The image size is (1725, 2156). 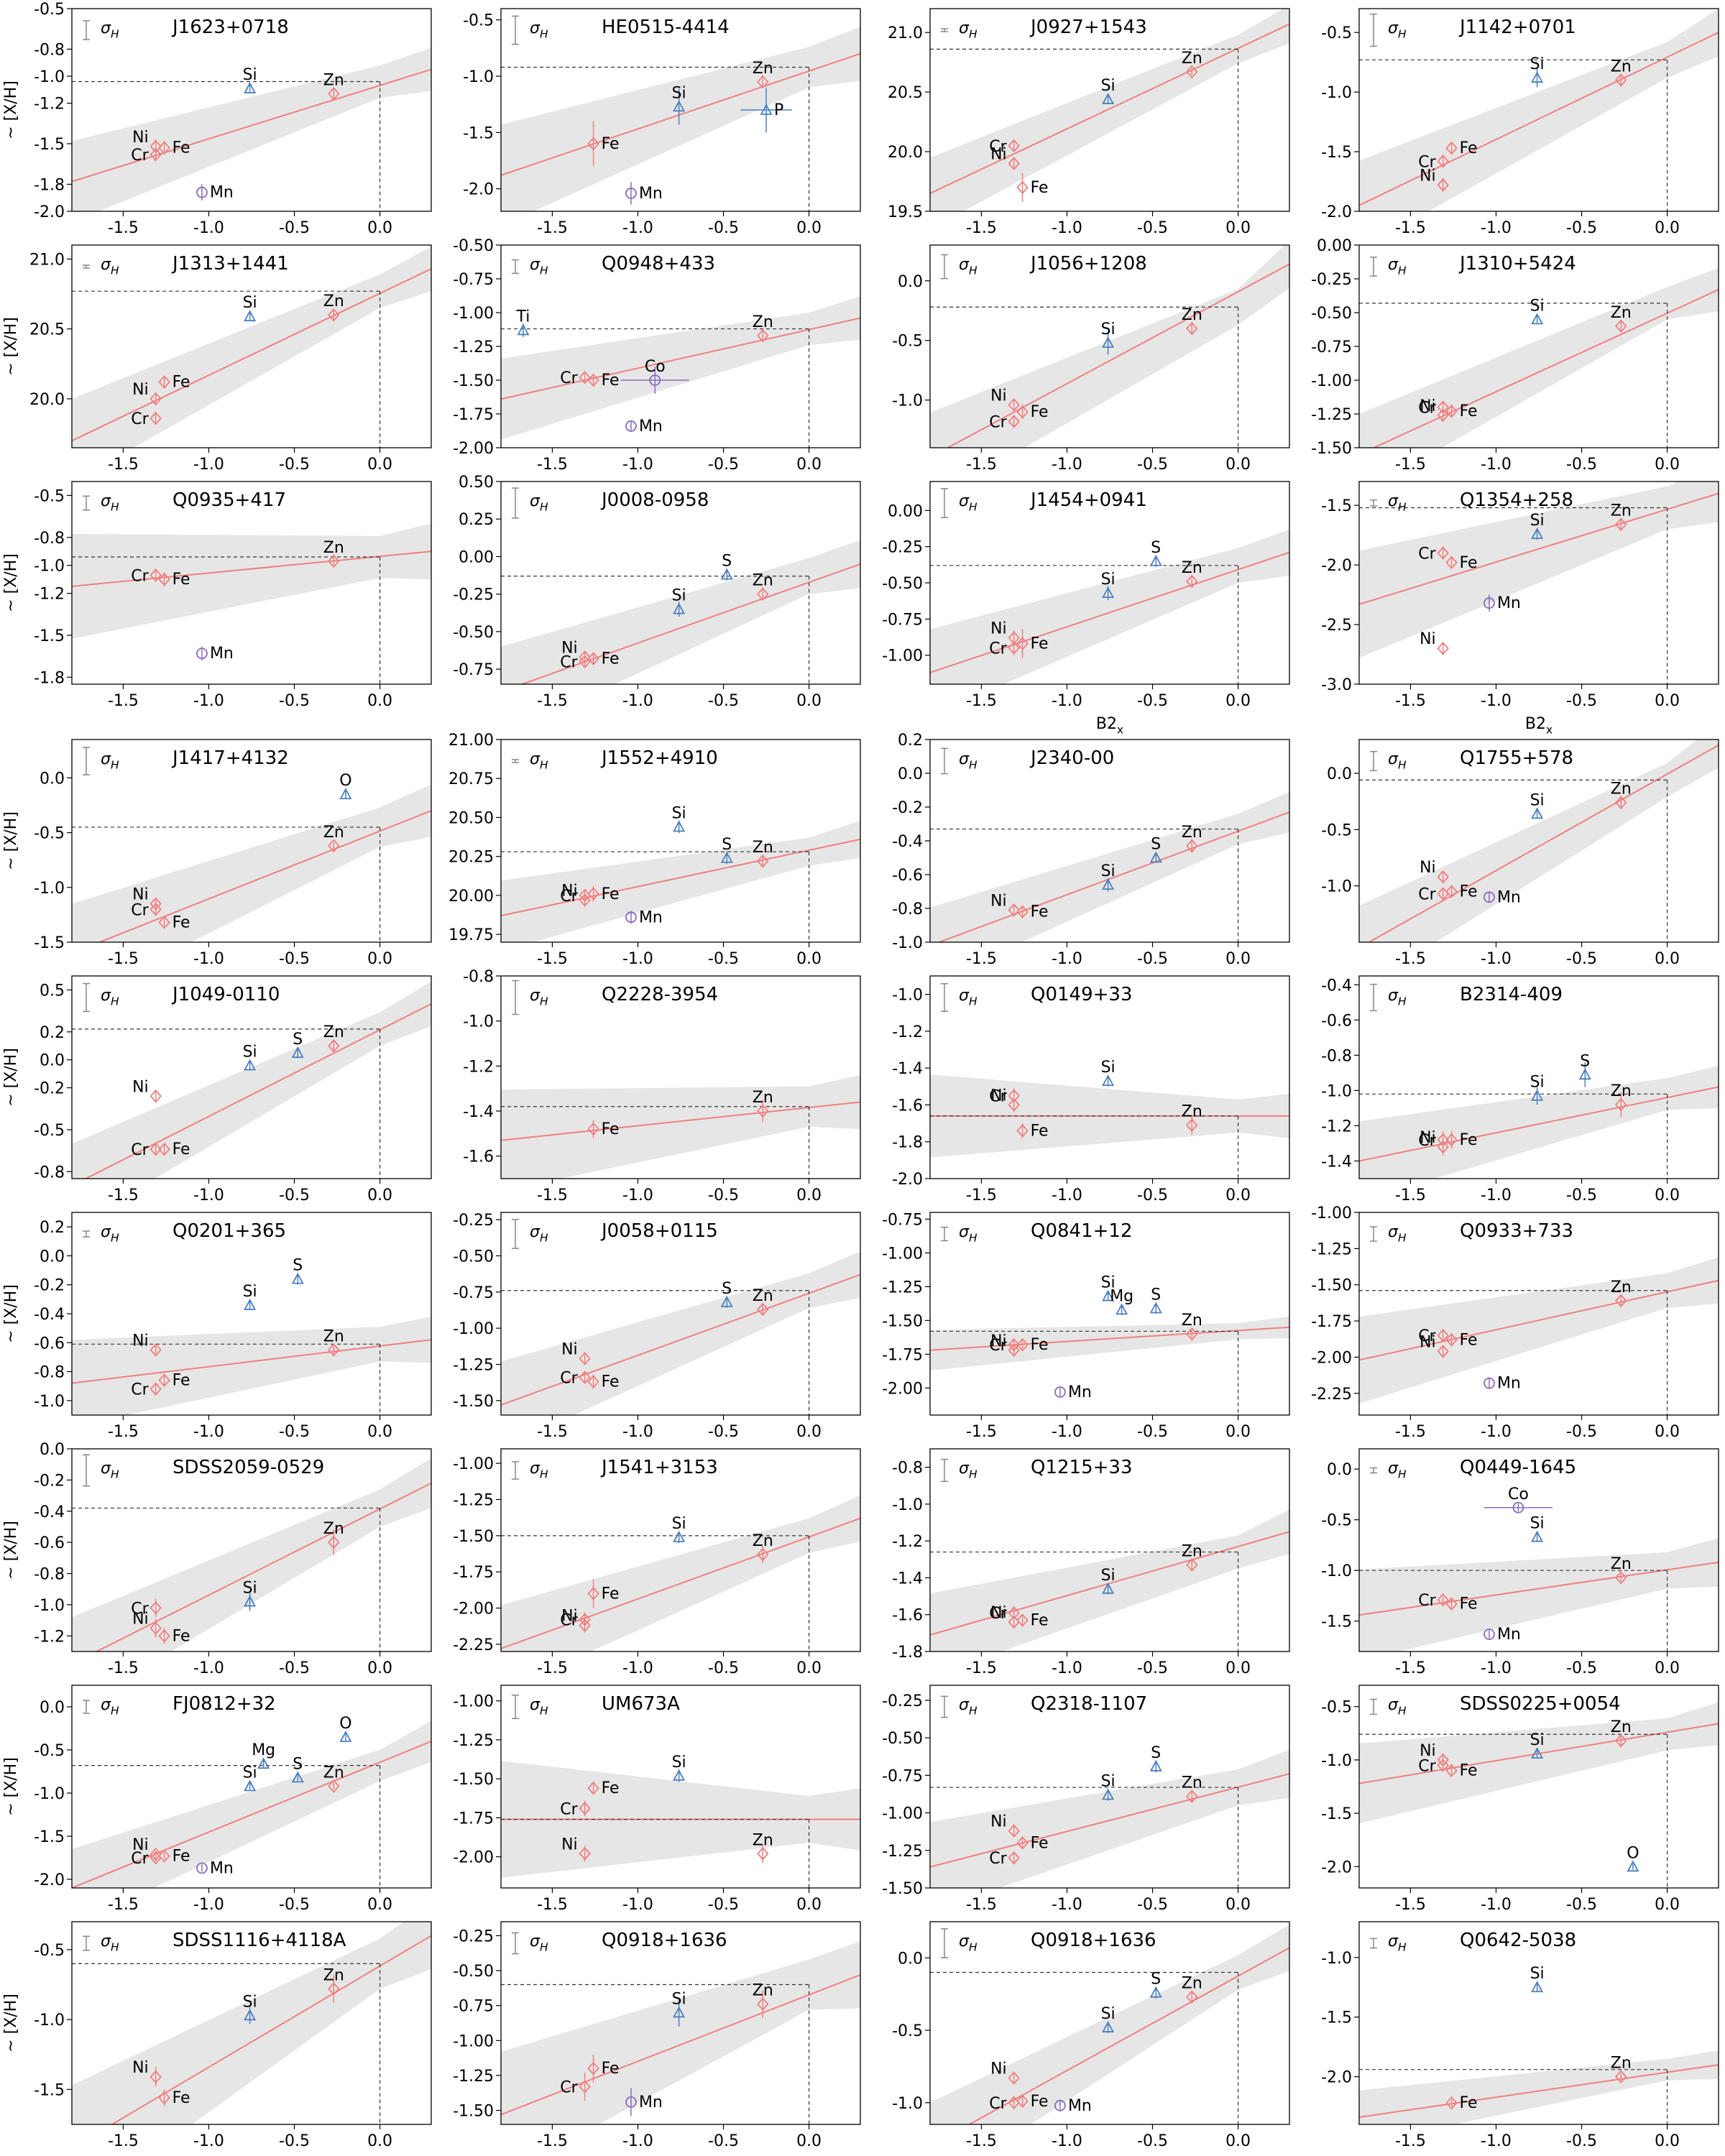 What do you see at coordinates (49, 1172) in the screenshot?
I see `y-tick-label: -0.8` at bounding box center [49, 1172].